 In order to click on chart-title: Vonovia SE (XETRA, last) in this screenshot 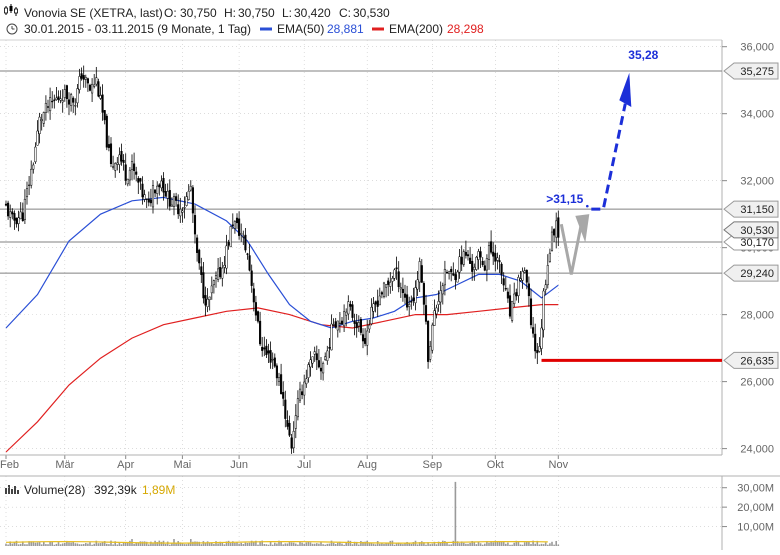, I will do `click(93, 13)`.